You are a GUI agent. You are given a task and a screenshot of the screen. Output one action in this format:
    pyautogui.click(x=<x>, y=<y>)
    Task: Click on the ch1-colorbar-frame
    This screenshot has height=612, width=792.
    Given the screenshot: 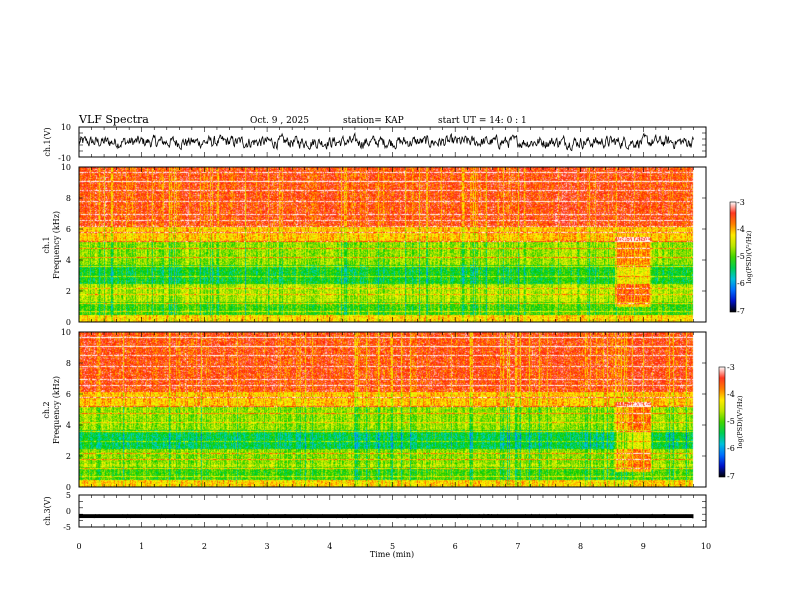 What is the action you would take?
    pyautogui.click(x=733, y=257)
    